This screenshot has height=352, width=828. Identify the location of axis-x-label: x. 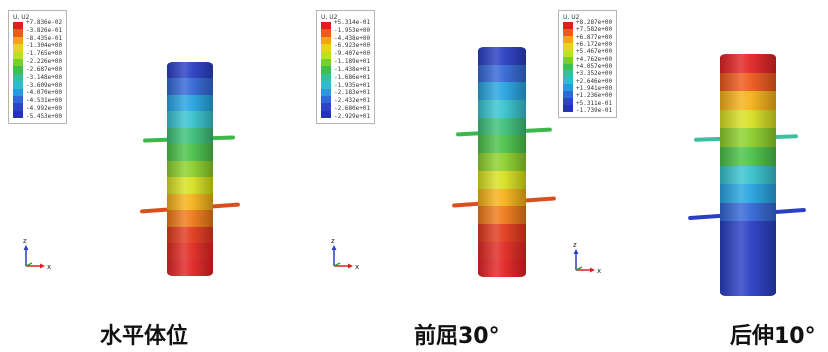
(599, 271).